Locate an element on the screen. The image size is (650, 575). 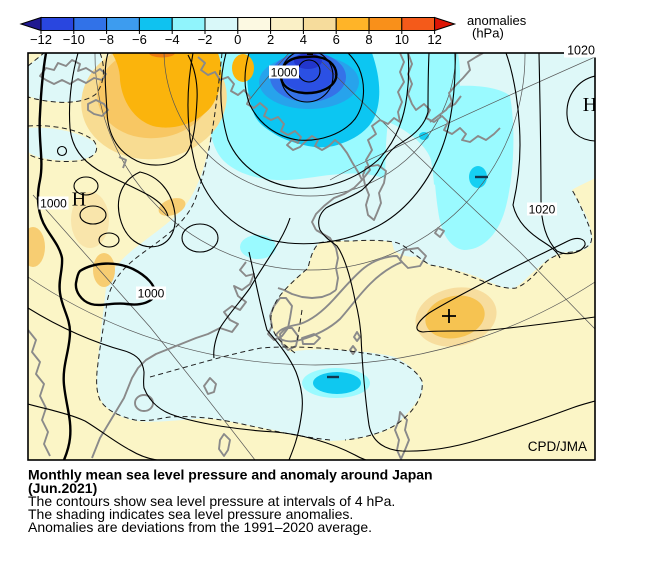
svg-text: 6 is located at coordinates (336, 39).